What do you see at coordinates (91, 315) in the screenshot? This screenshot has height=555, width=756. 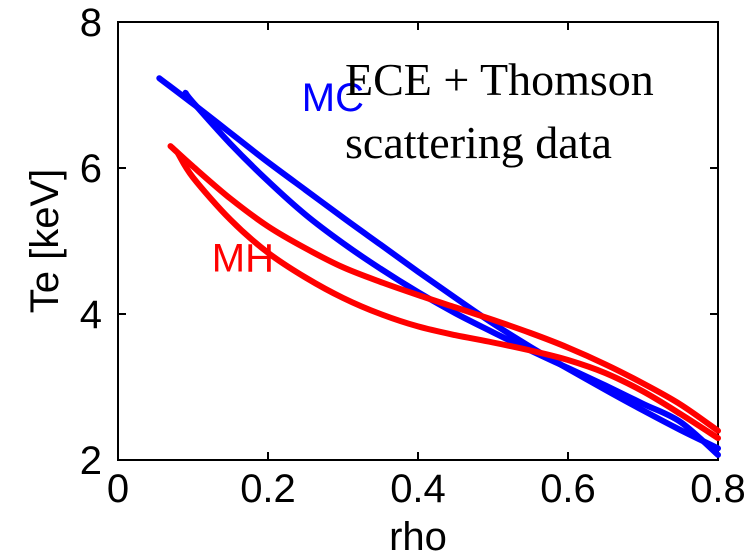 I see `y-tick-label: 4` at bounding box center [91, 315].